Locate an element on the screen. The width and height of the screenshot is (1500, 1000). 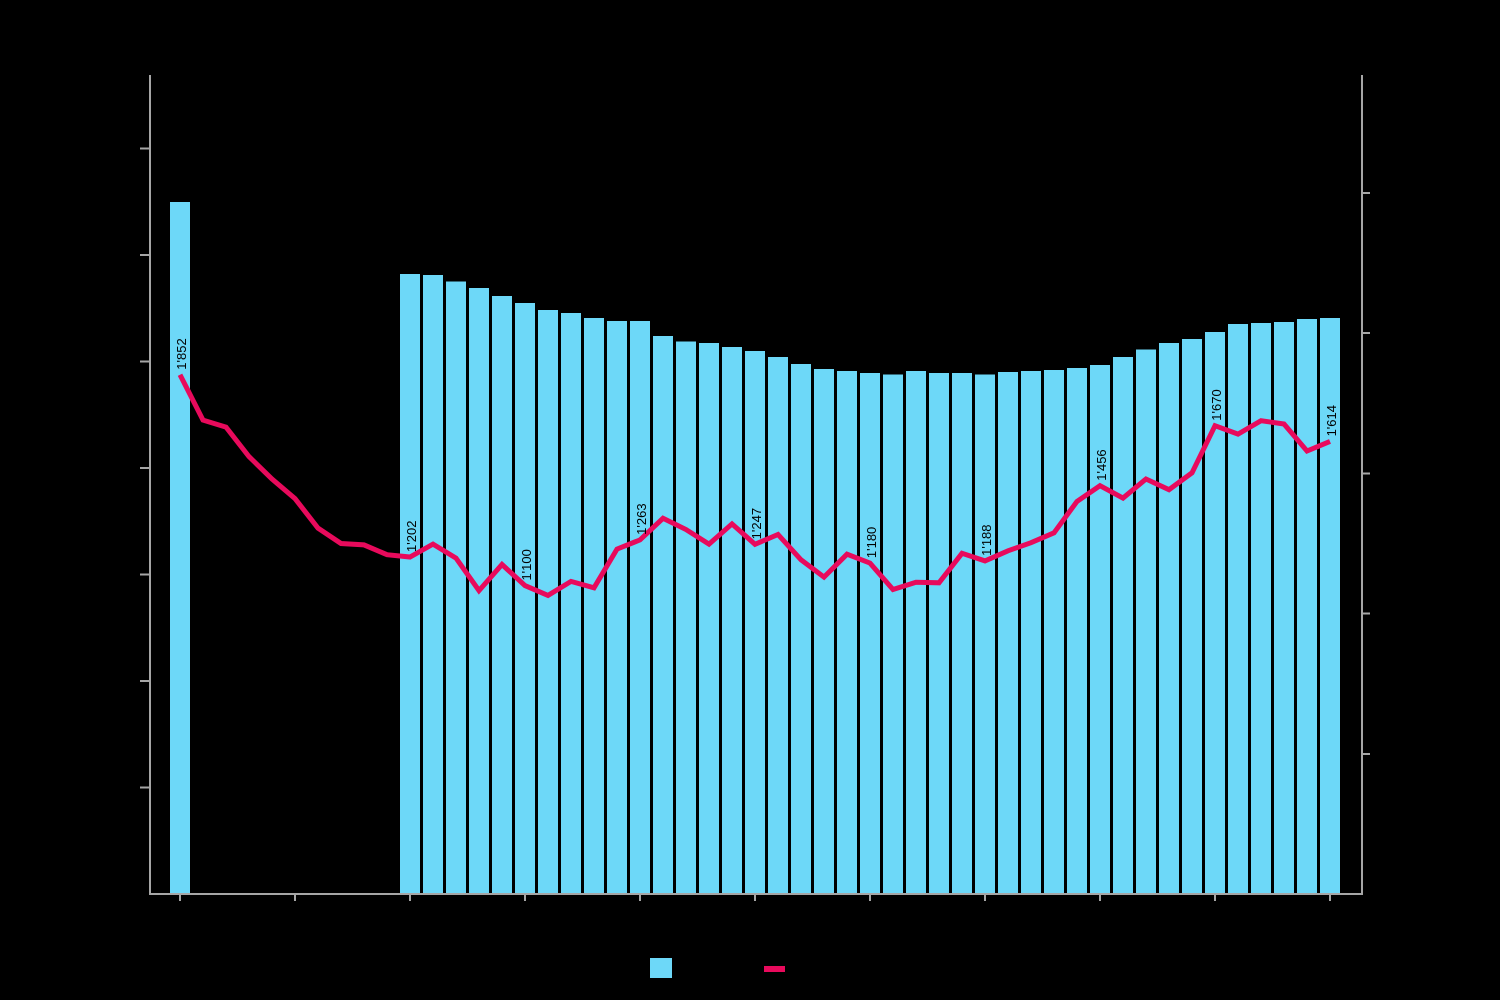
bar-year-1986 is located at coordinates (548, 601).